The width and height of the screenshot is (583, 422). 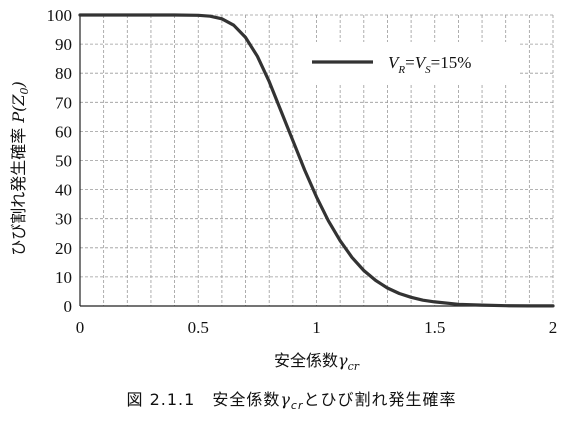 I want to click on y-axis-label-var: P(, so click(x=18, y=116).